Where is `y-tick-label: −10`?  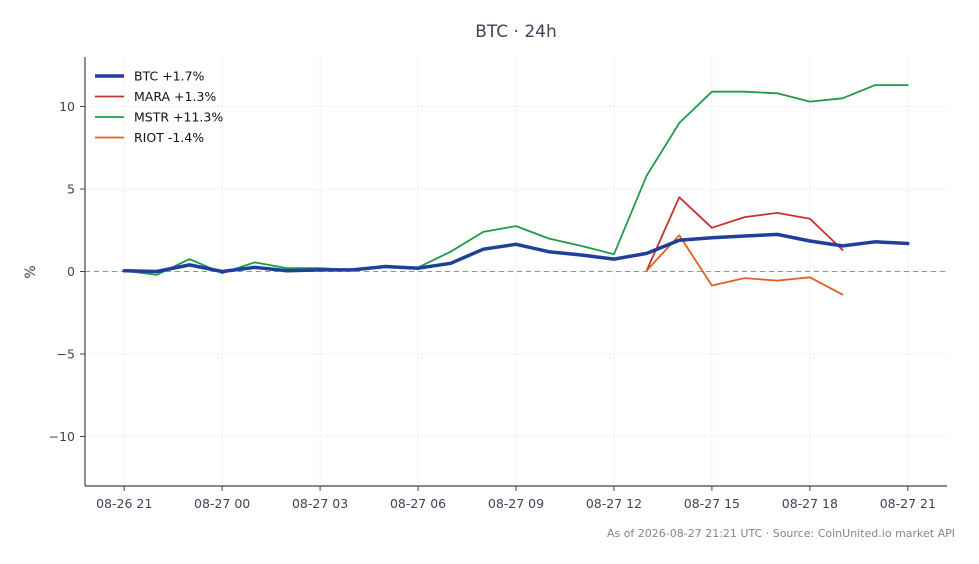 y-tick-label: −10 is located at coordinates (62, 436).